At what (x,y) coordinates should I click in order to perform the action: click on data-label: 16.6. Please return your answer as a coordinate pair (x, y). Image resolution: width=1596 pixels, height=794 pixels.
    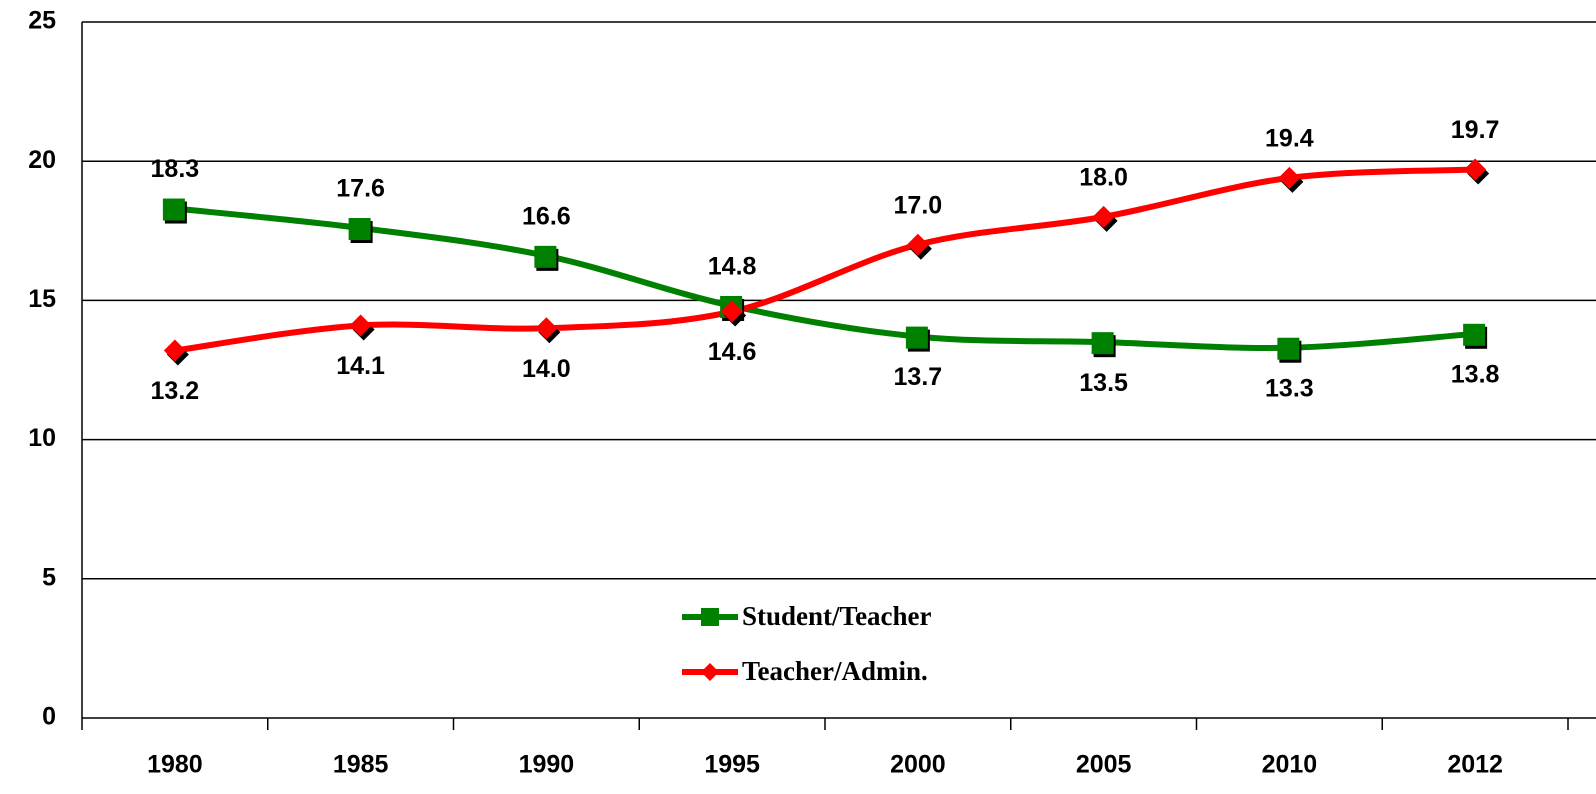
    Looking at the image, I should click on (546, 216).